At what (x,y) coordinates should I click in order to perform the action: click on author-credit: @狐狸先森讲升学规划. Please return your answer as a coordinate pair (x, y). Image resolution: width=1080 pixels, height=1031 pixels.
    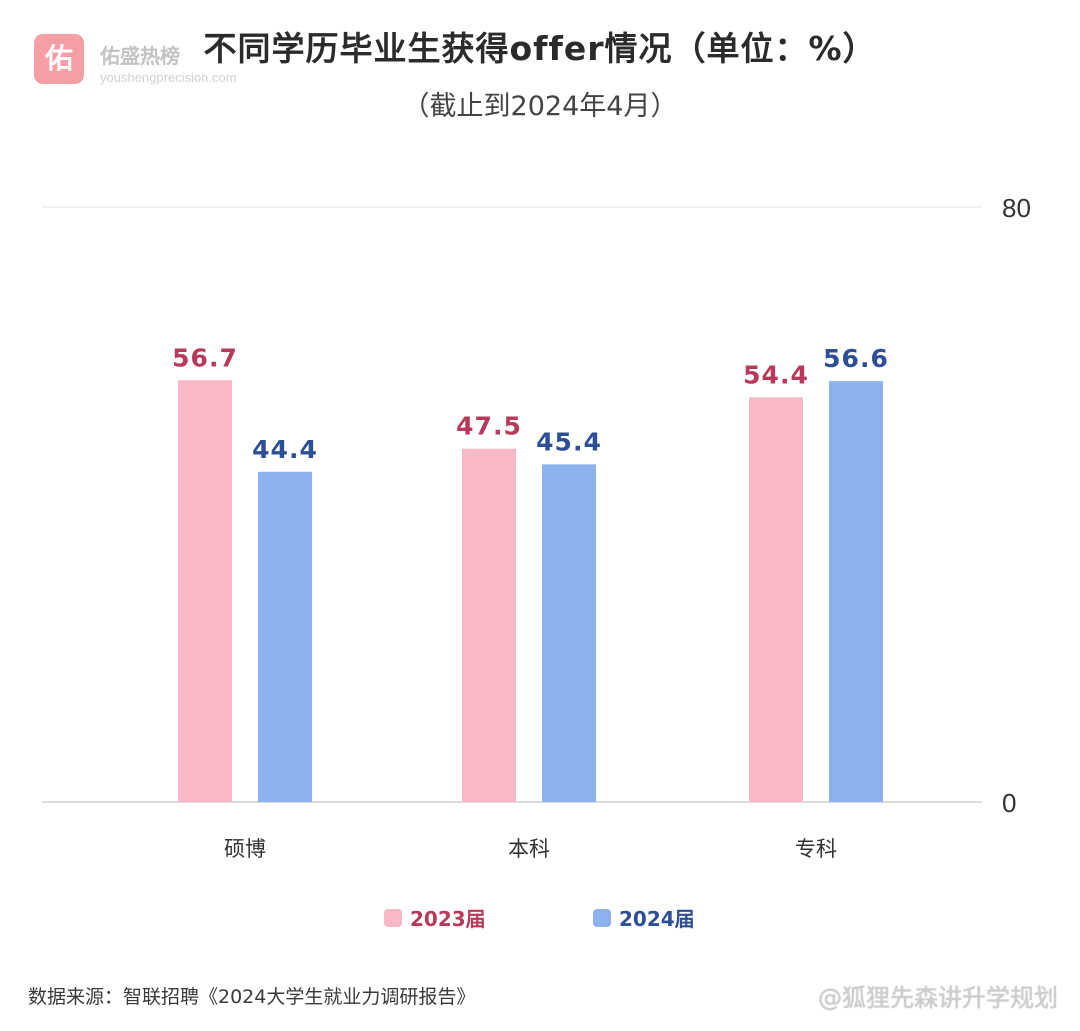
    Looking at the image, I should click on (938, 998).